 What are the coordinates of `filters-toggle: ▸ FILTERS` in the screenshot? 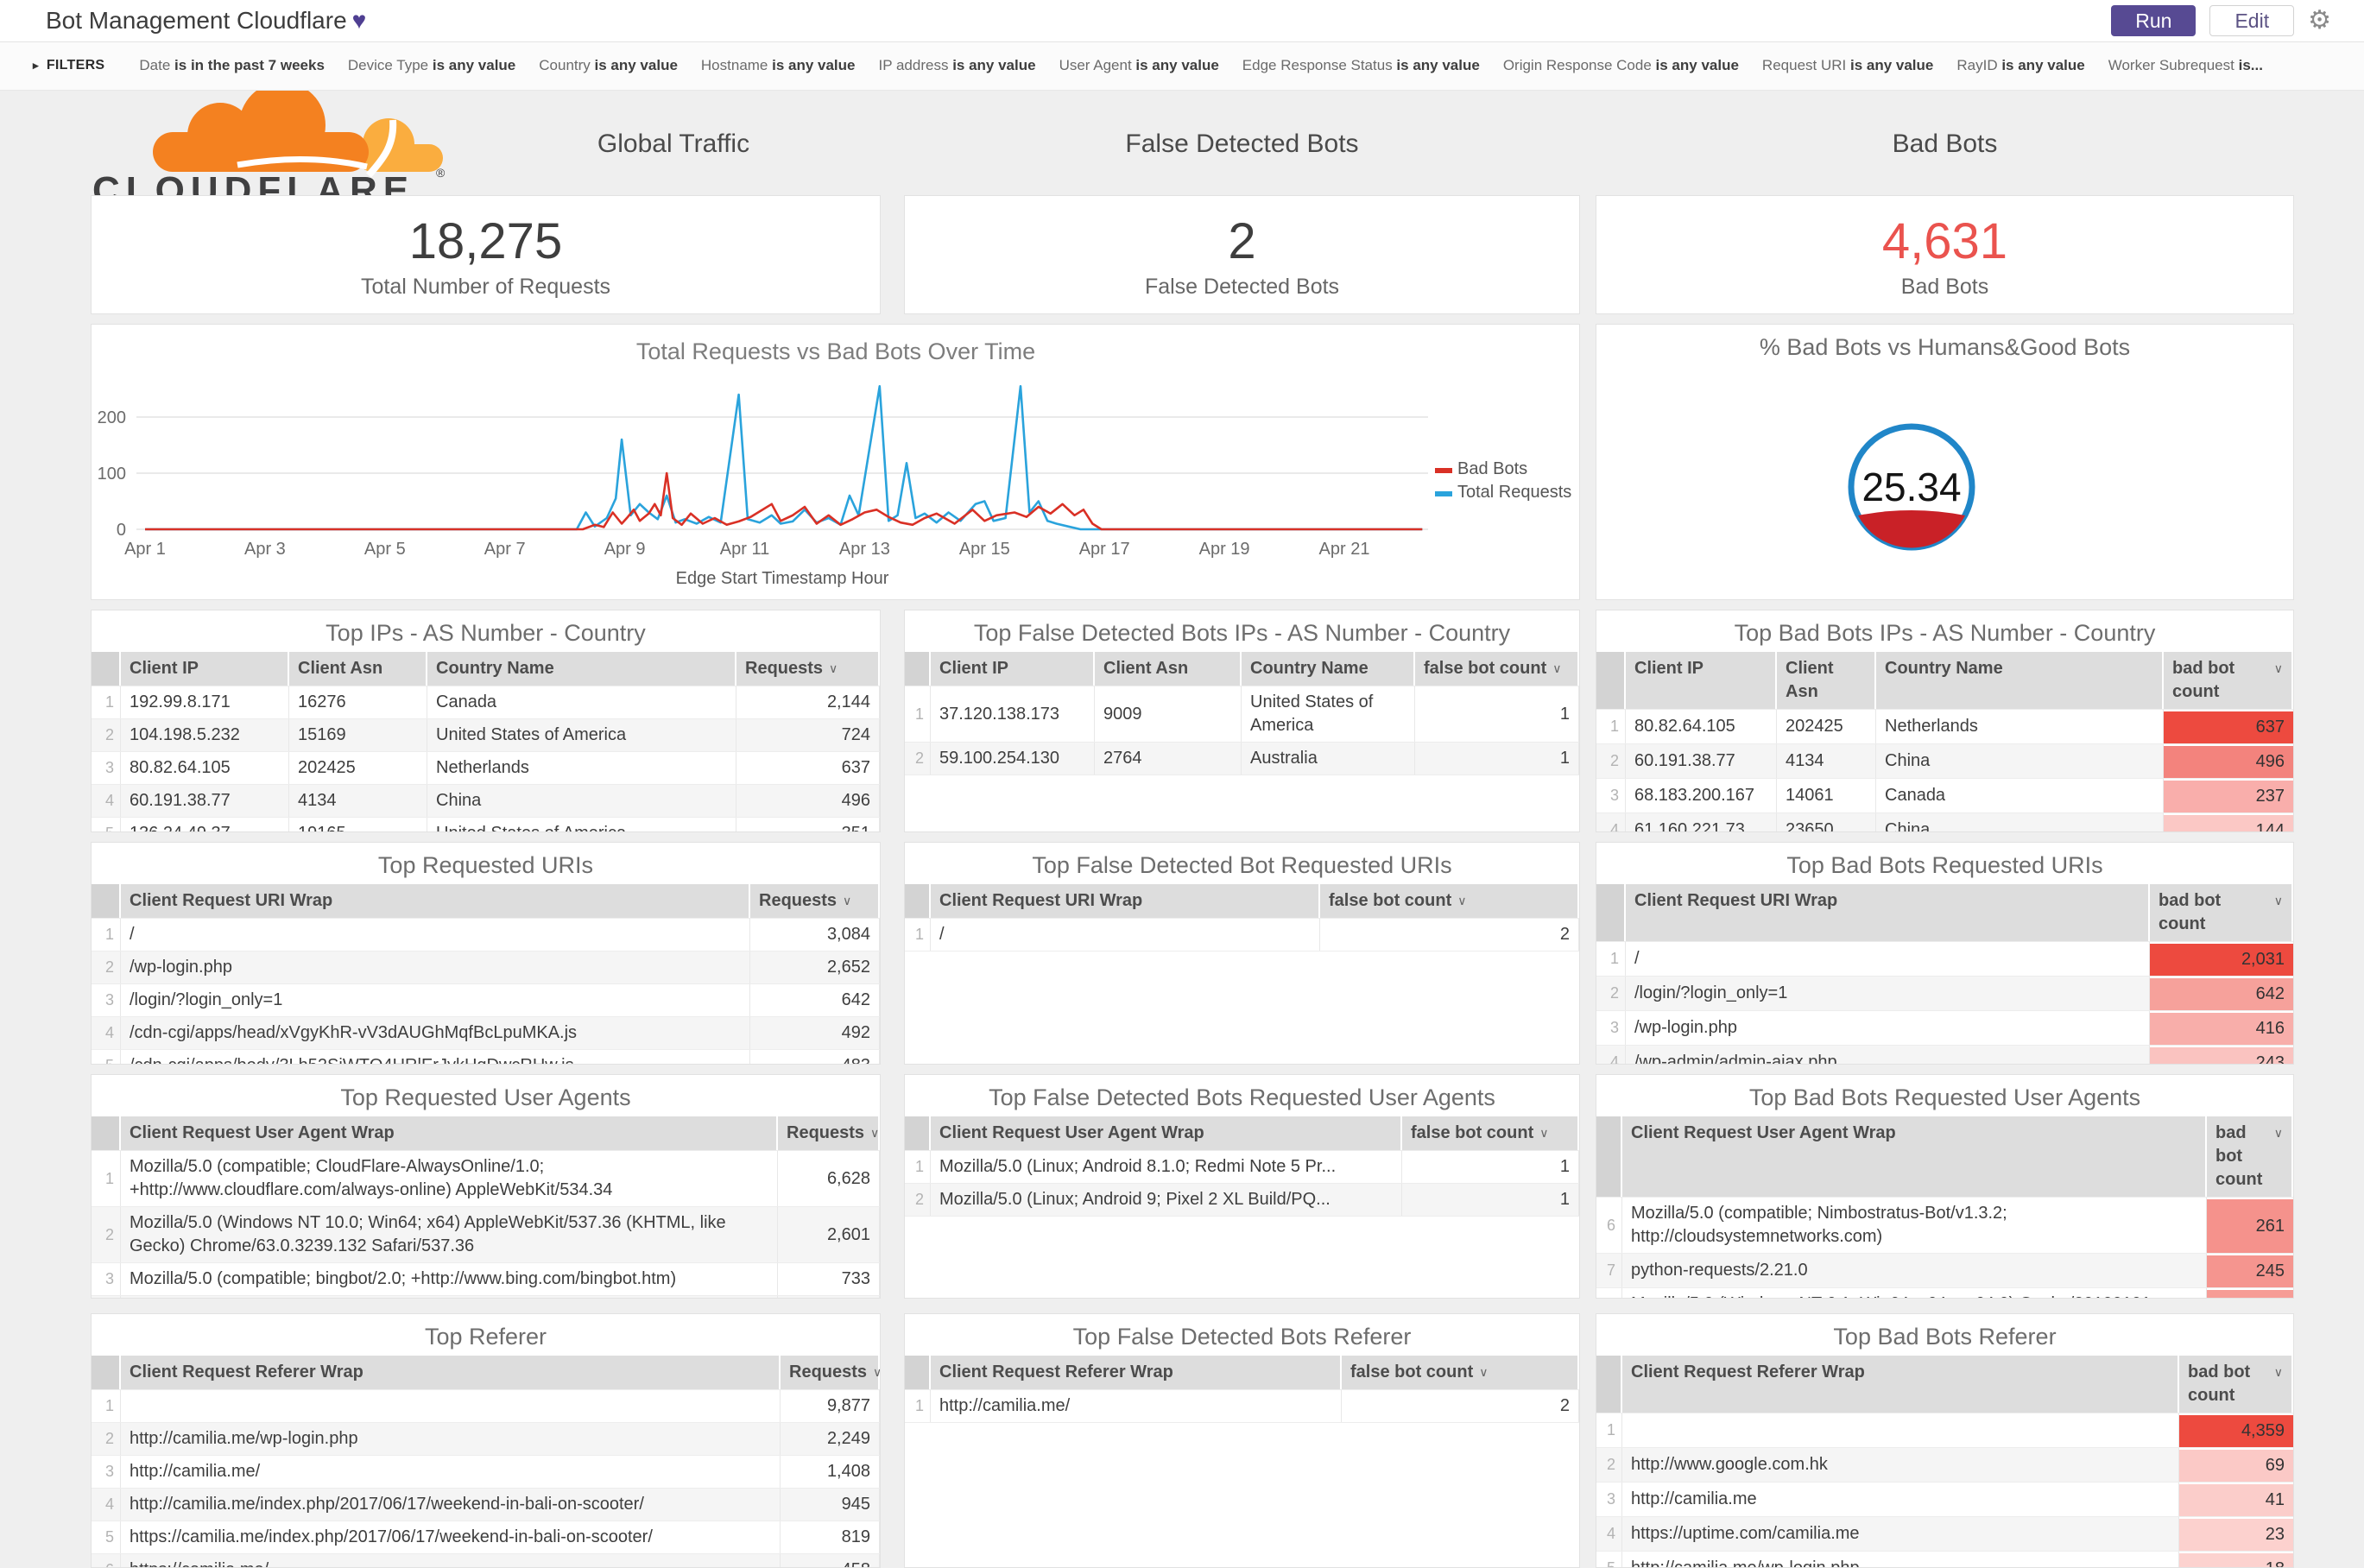 It's located at (68, 65).